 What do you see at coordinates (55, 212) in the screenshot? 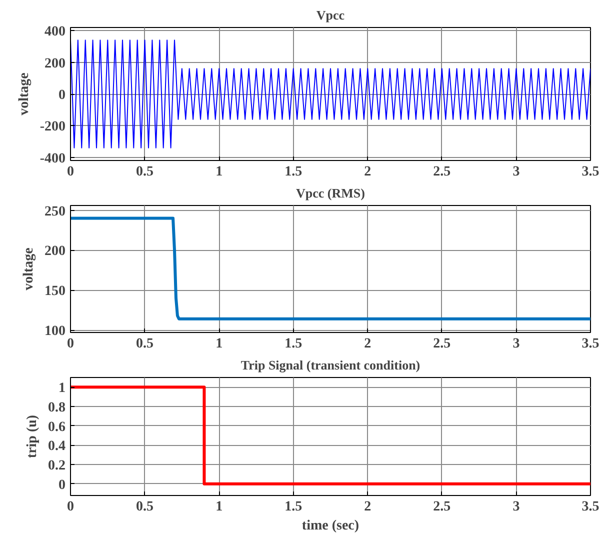
I see `y-tick-label: 250` at bounding box center [55, 212].